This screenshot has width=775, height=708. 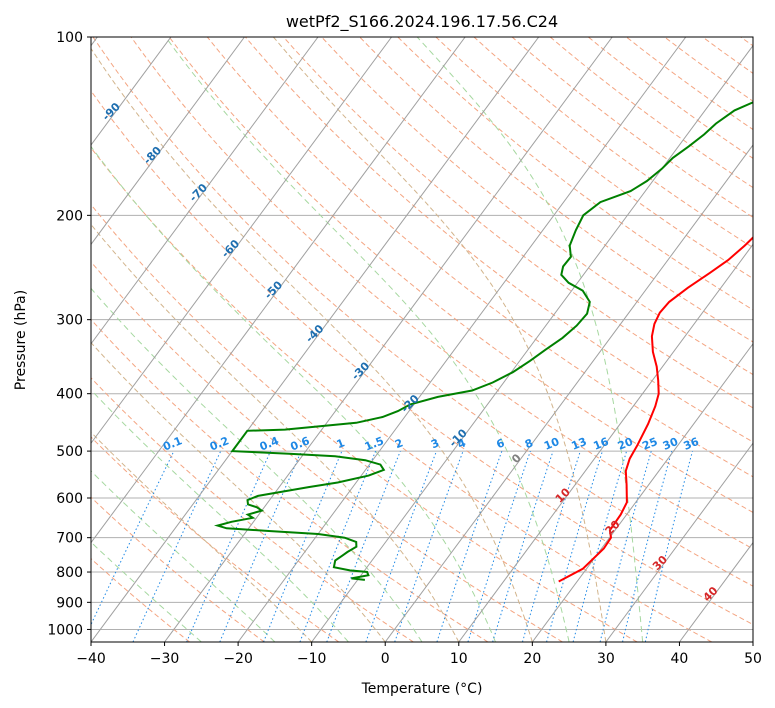 I want to click on x-axis-label: Temperature (°C), so click(x=422, y=689).